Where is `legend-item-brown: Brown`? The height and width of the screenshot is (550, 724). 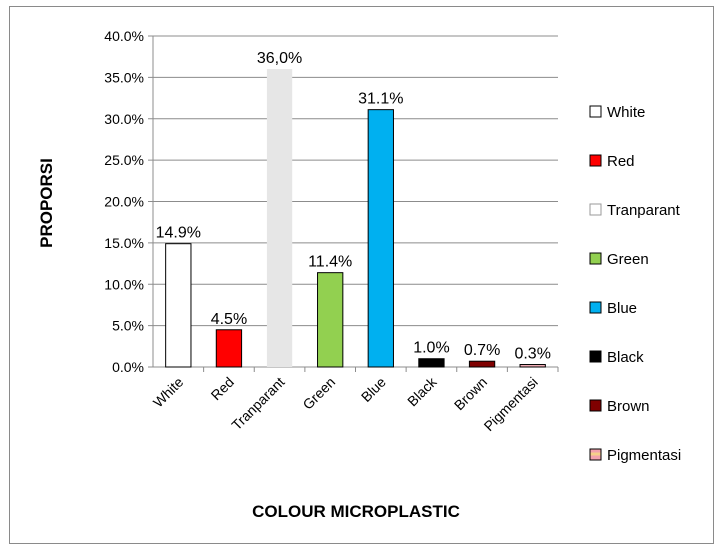
legend-item-brown: Brown is located at coordinates (619, 406).